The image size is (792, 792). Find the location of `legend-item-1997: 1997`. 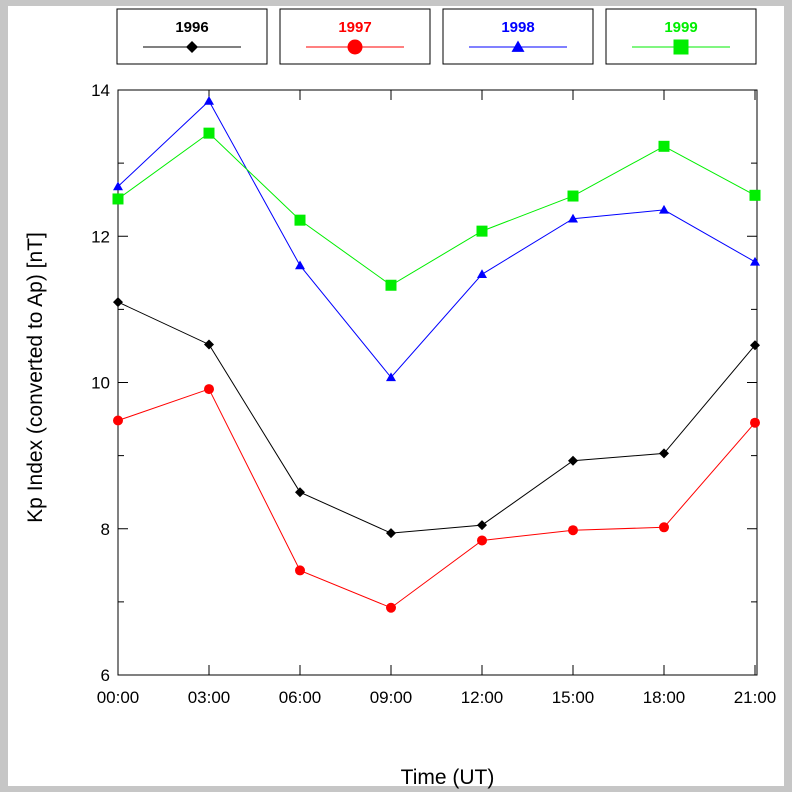

legend-item-1997: 1997 is located at coordinates (355, 36).